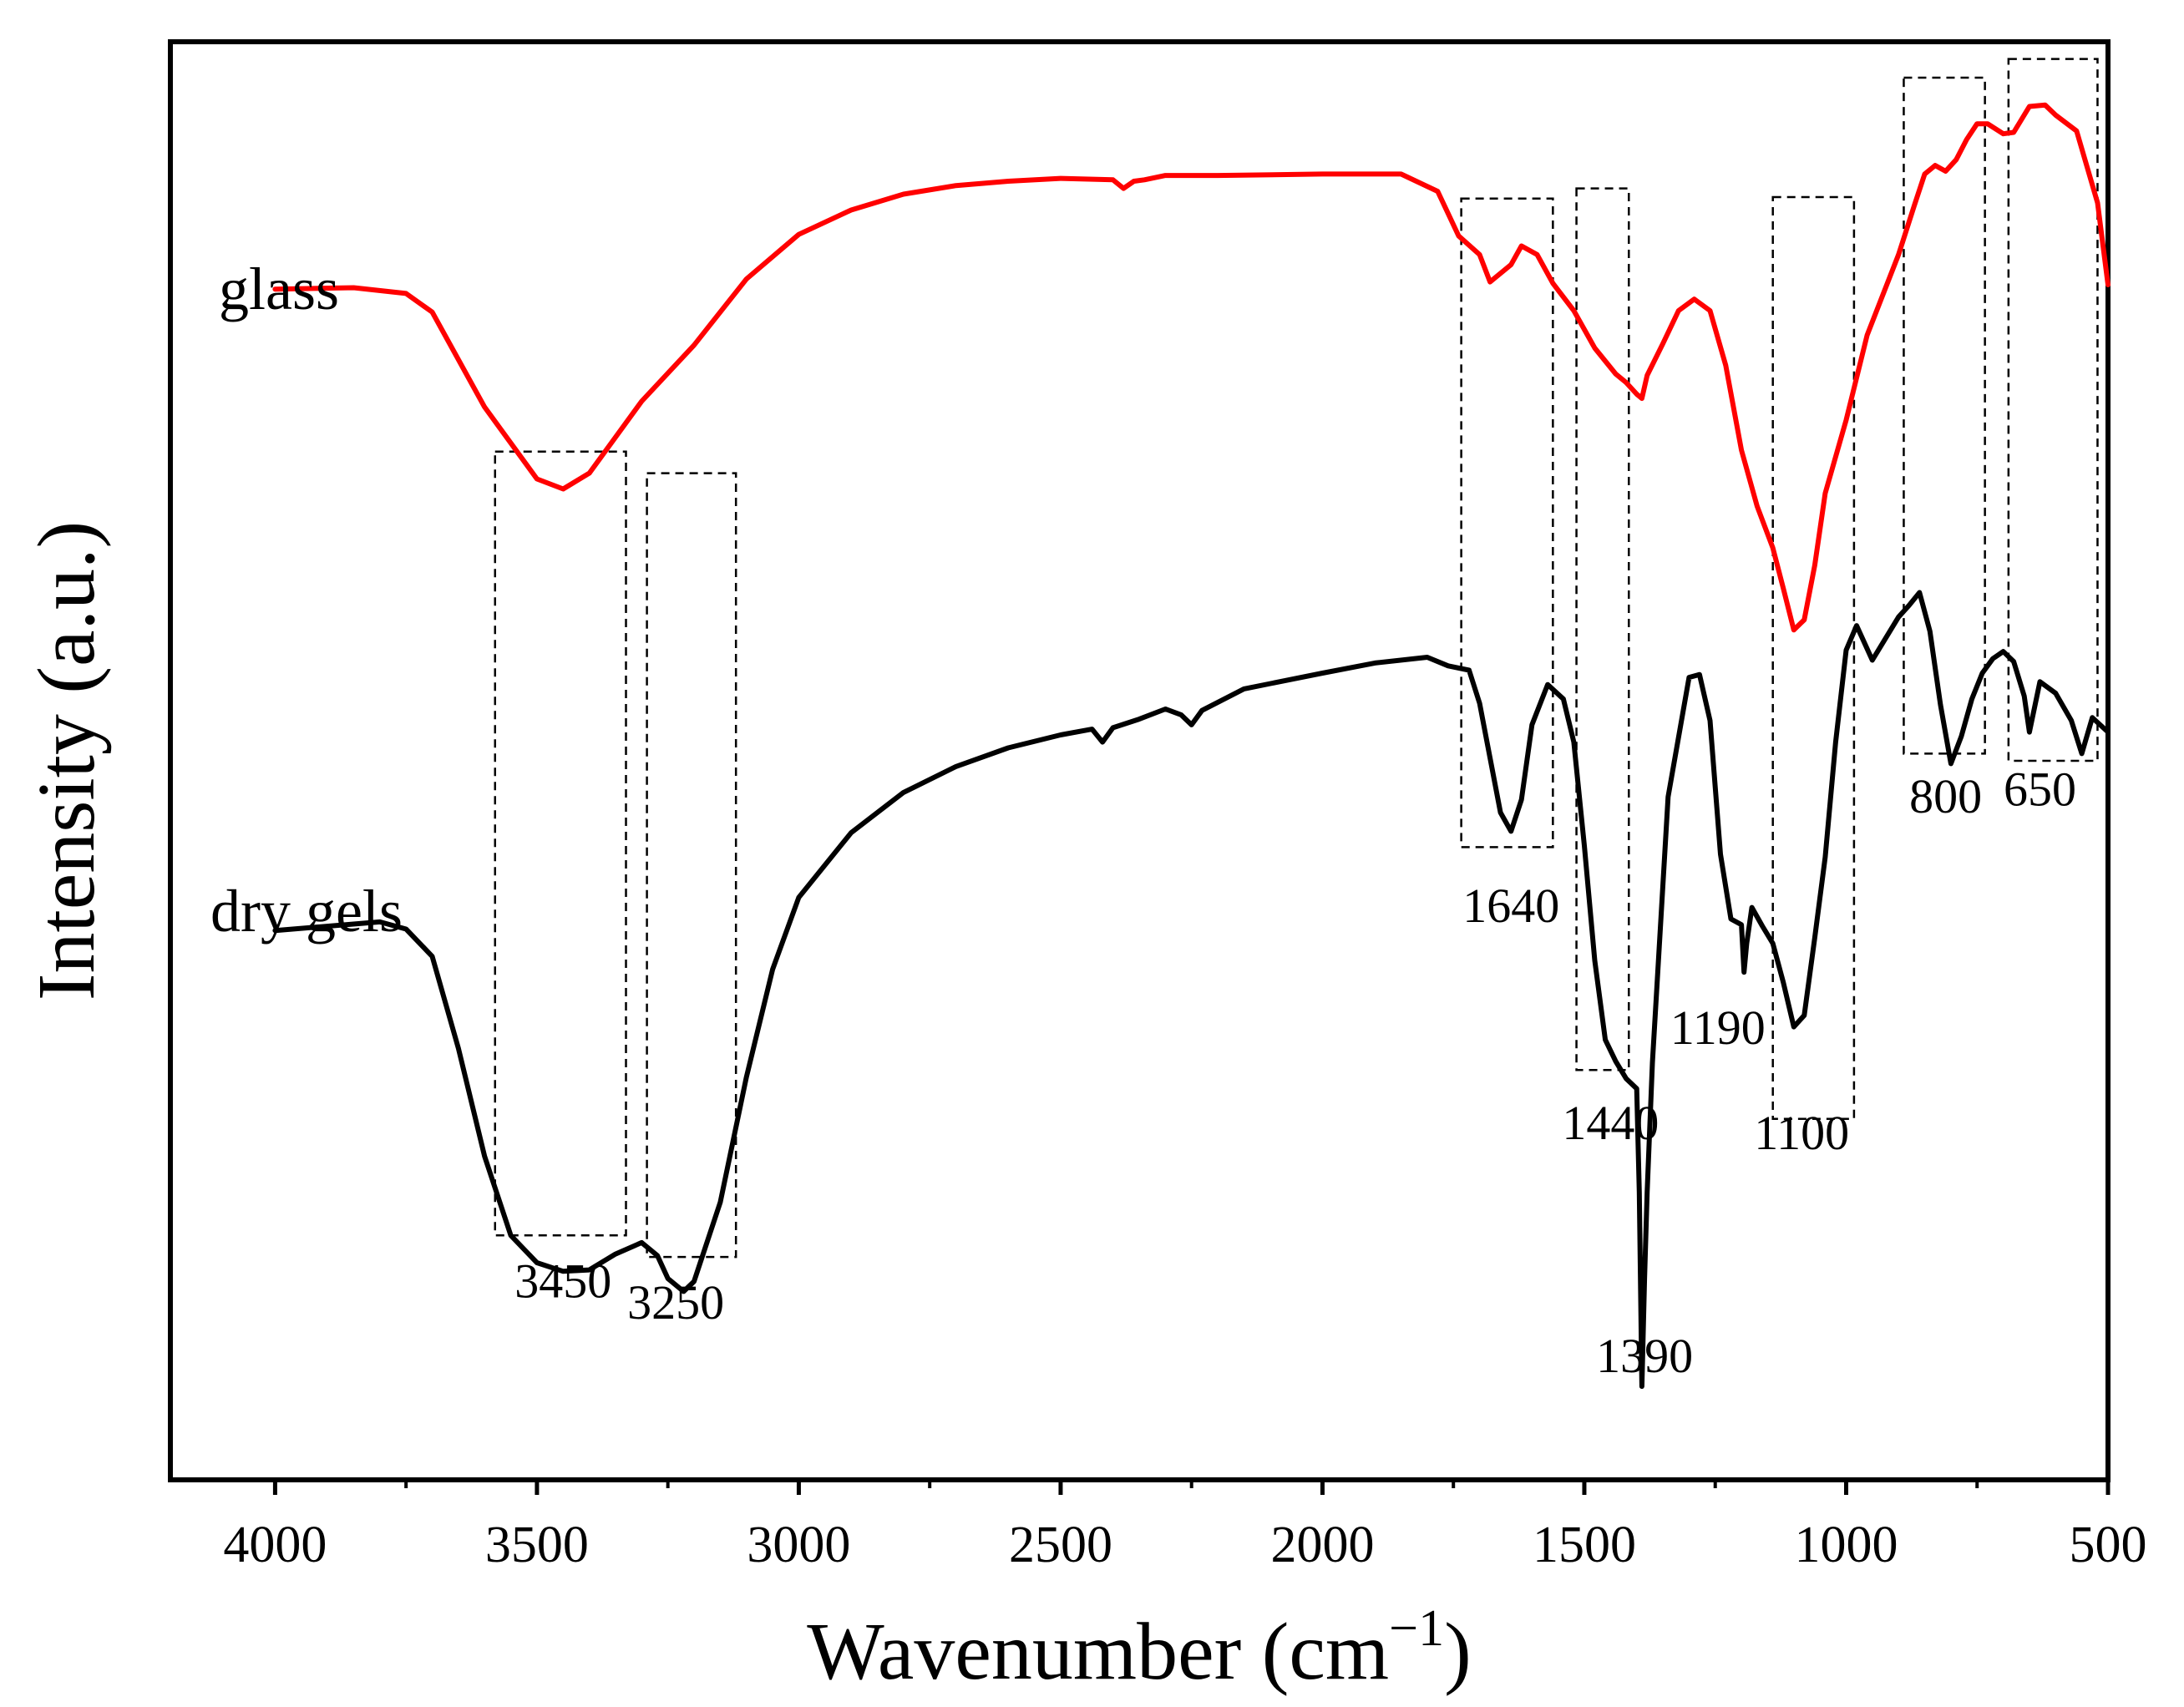 Image resolution: width=2184 pixels, height=1707 pixels. Describe the element at coordinates (1060, 1545) in the screenshot. I see `x-tick-label-2500: 2500` at that location.